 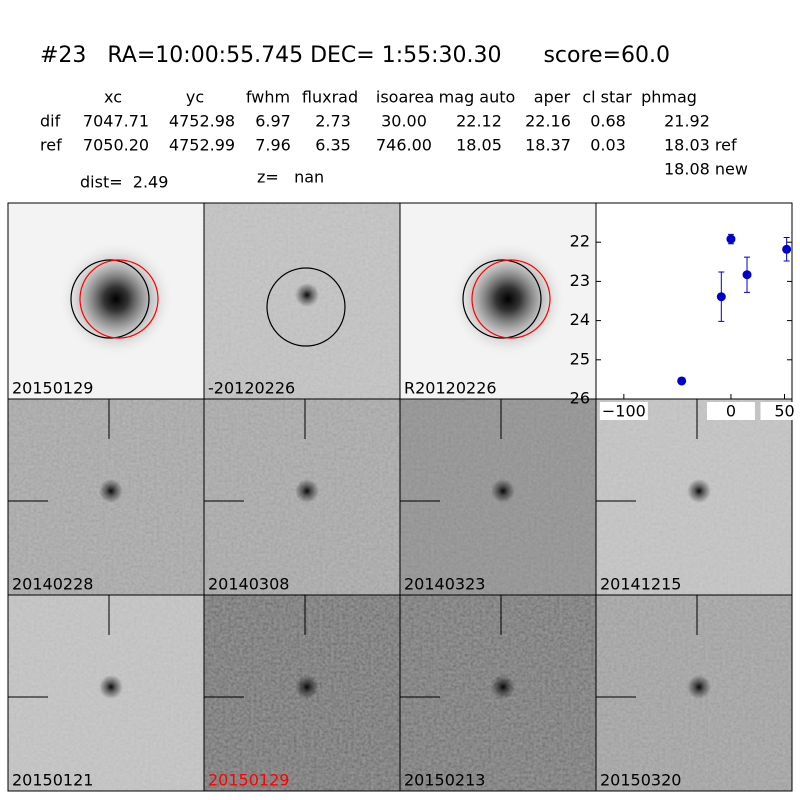 I want to click on column-header: aper, so click(x=552, y=97).